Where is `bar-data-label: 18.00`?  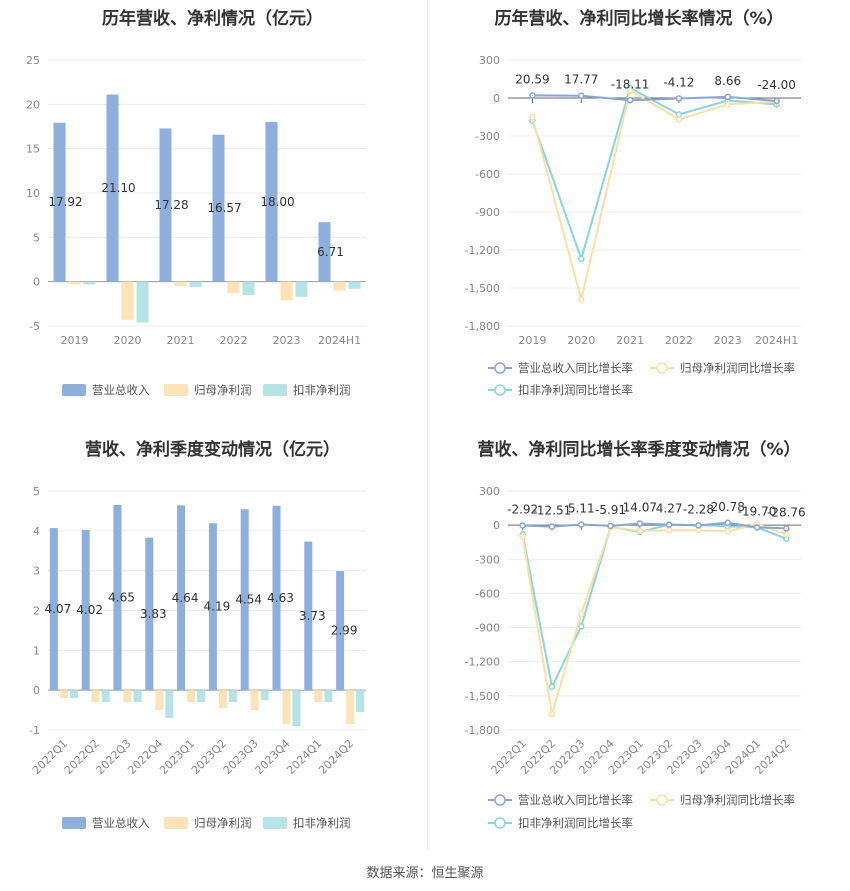
bar-data-label: 18.00 is located at coordinates (277, 202).